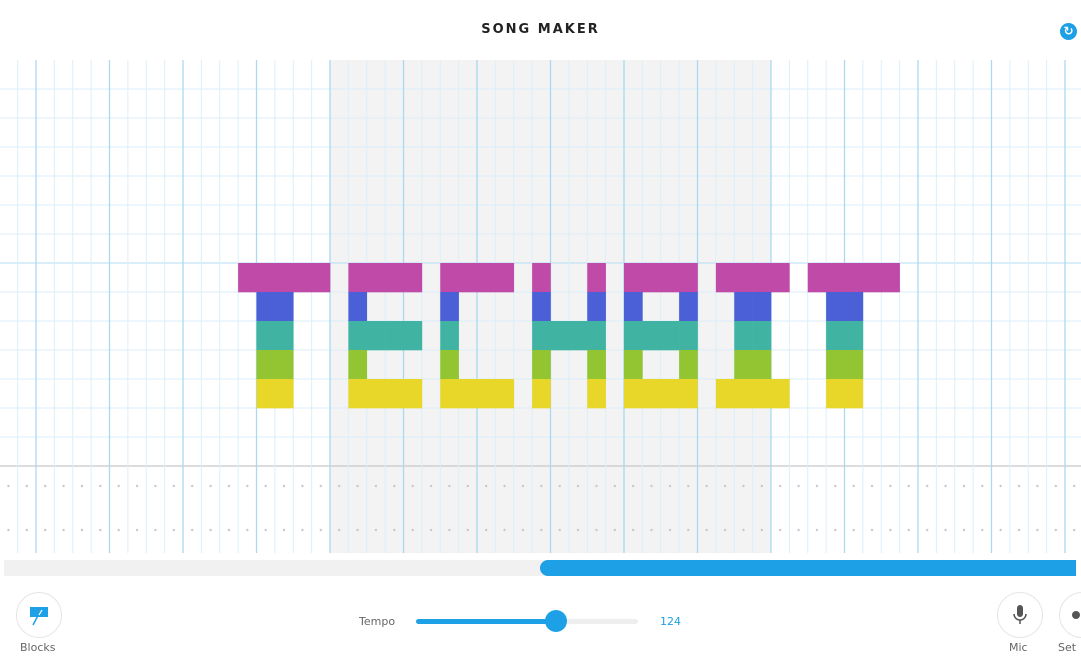  Describe the element at coordinates (555, 621) in the screenshot. I see `tempo-slider-handle` at that location.